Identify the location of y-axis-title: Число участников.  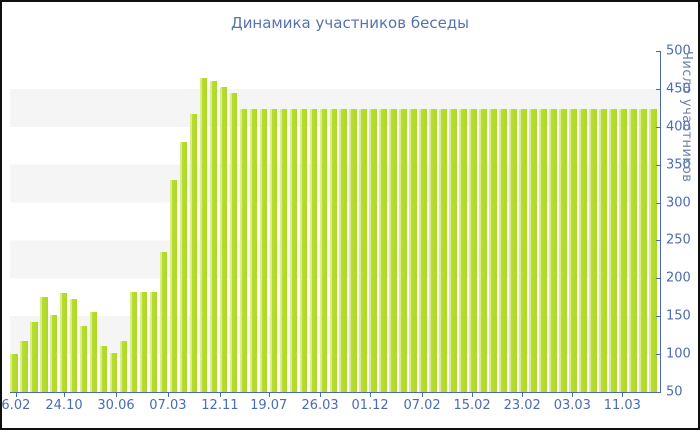
(686, 117).